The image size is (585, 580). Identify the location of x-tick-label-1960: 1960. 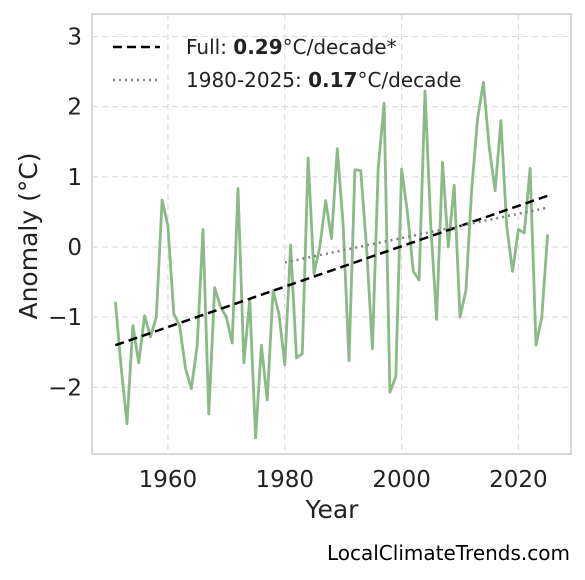
(168, 480).